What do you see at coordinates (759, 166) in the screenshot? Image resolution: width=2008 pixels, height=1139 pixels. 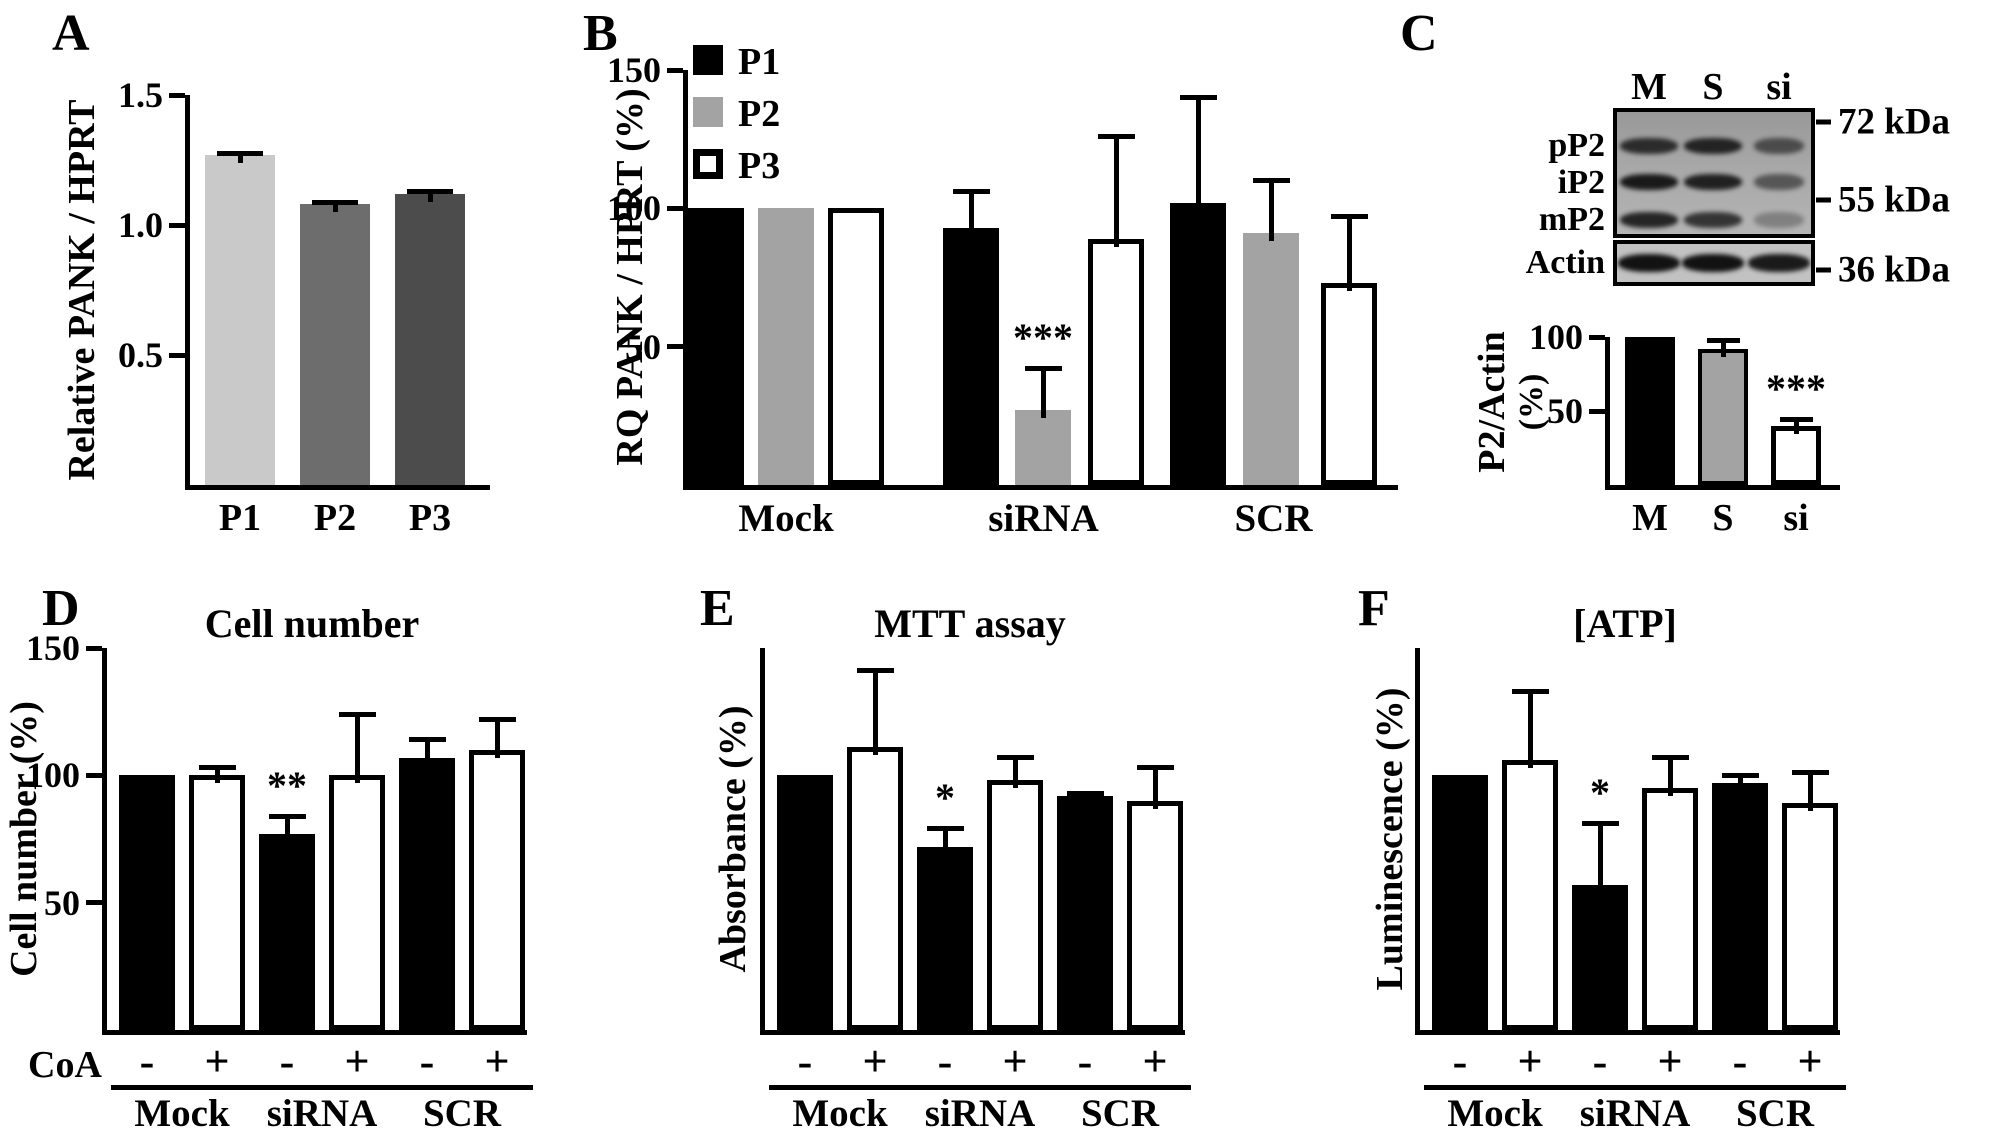 I see `panel-b-legend-label: P3` at bounding box center [759, 166].